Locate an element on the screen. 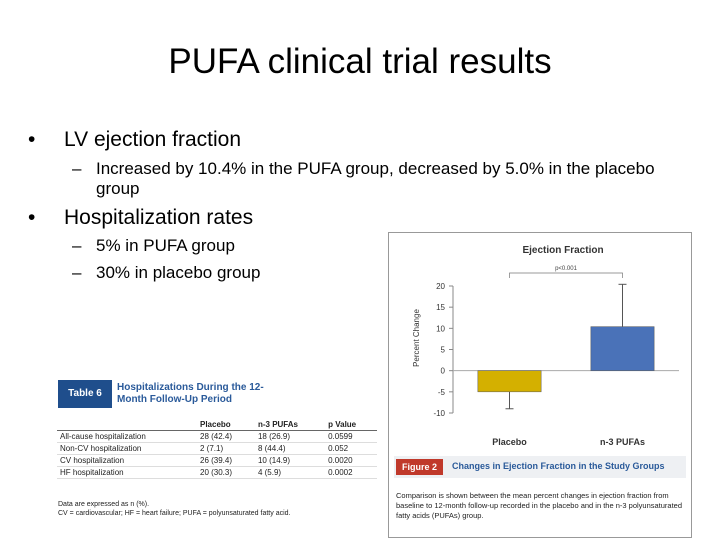  y-tick-label: 20 is located at coordinates (440, 286).